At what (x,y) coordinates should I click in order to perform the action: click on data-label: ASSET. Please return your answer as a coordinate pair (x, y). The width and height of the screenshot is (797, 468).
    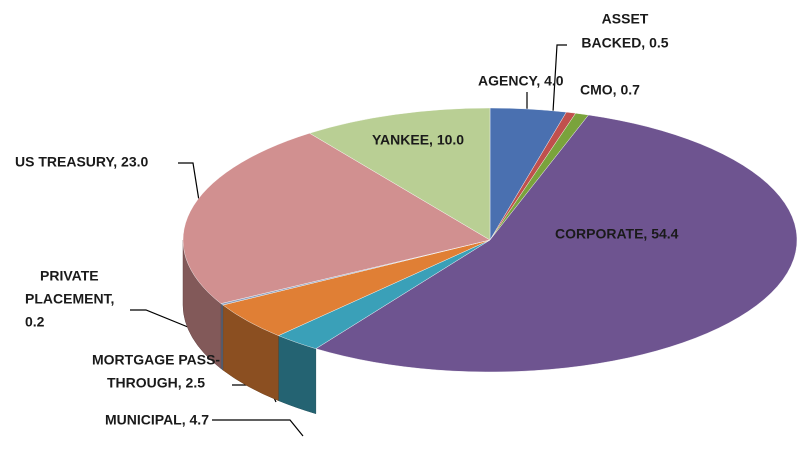
    Looking at the image, I should click on (625, 19).